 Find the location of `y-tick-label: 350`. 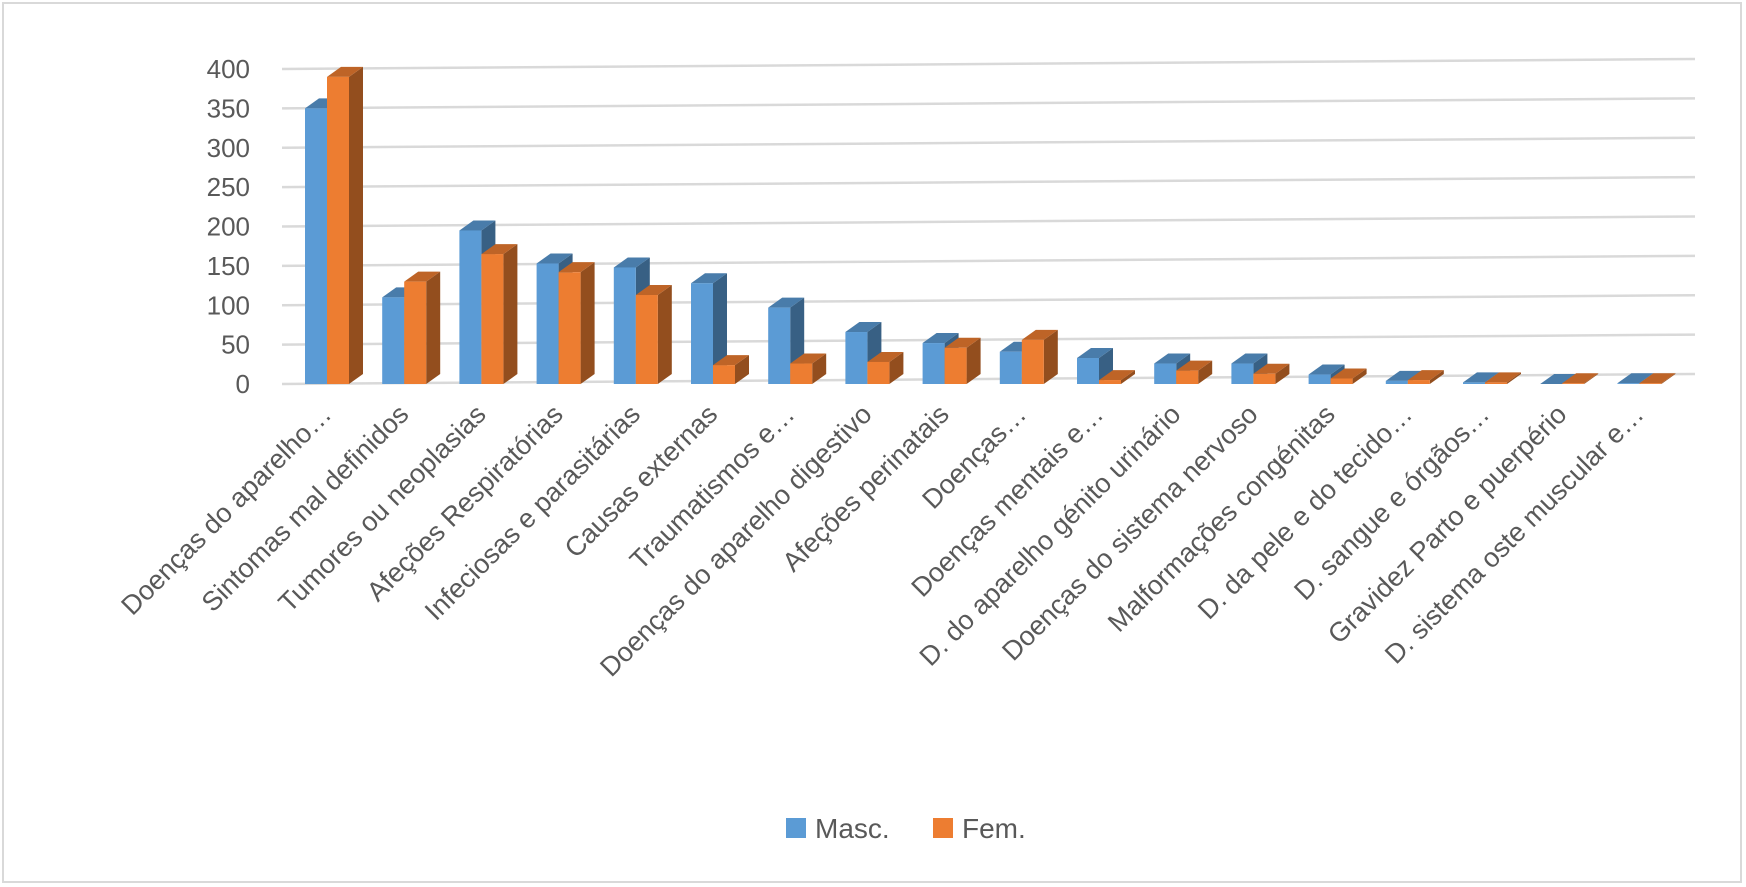

y-tick-label: 350 is located at coordinates (228, 108).